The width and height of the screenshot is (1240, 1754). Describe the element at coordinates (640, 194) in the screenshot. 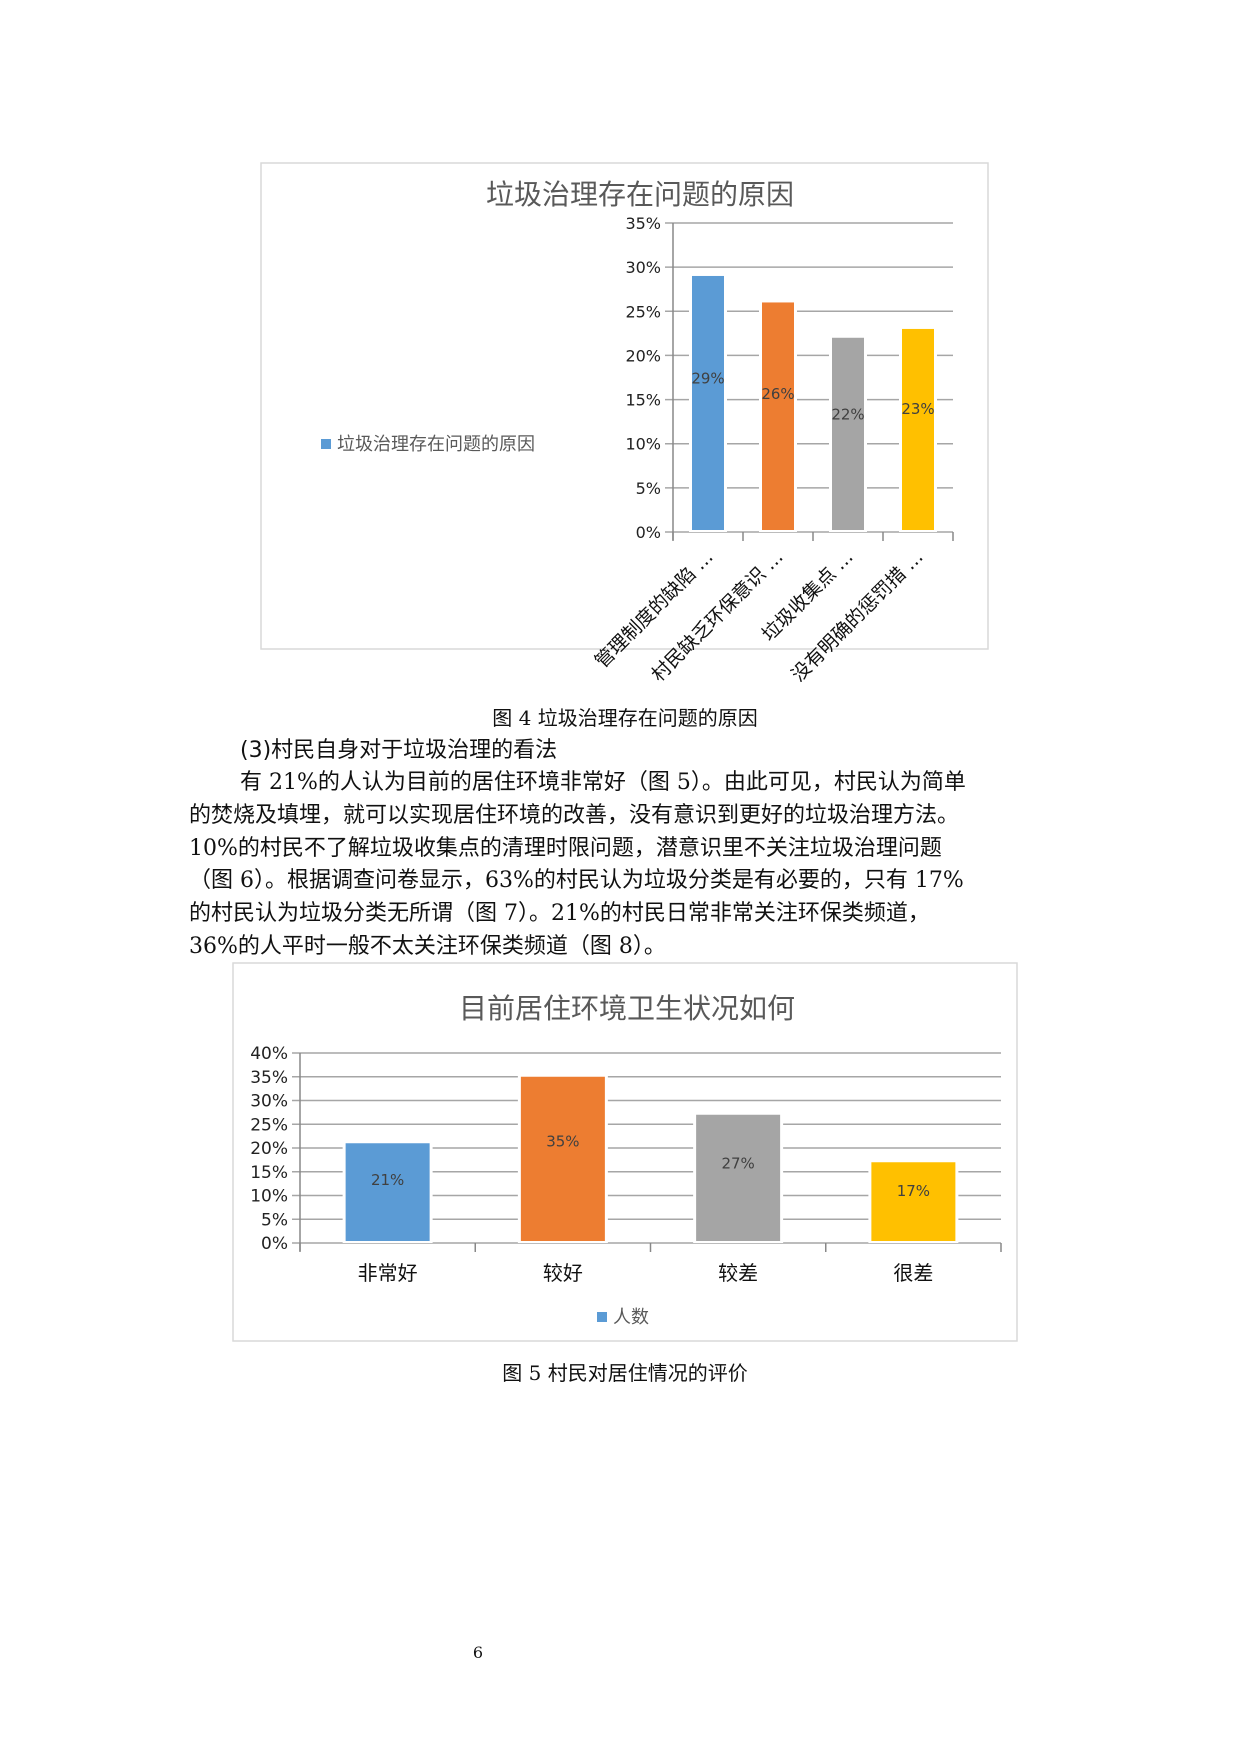

I see `chart-title: 垃圾治理存在问题的原因` at that location.